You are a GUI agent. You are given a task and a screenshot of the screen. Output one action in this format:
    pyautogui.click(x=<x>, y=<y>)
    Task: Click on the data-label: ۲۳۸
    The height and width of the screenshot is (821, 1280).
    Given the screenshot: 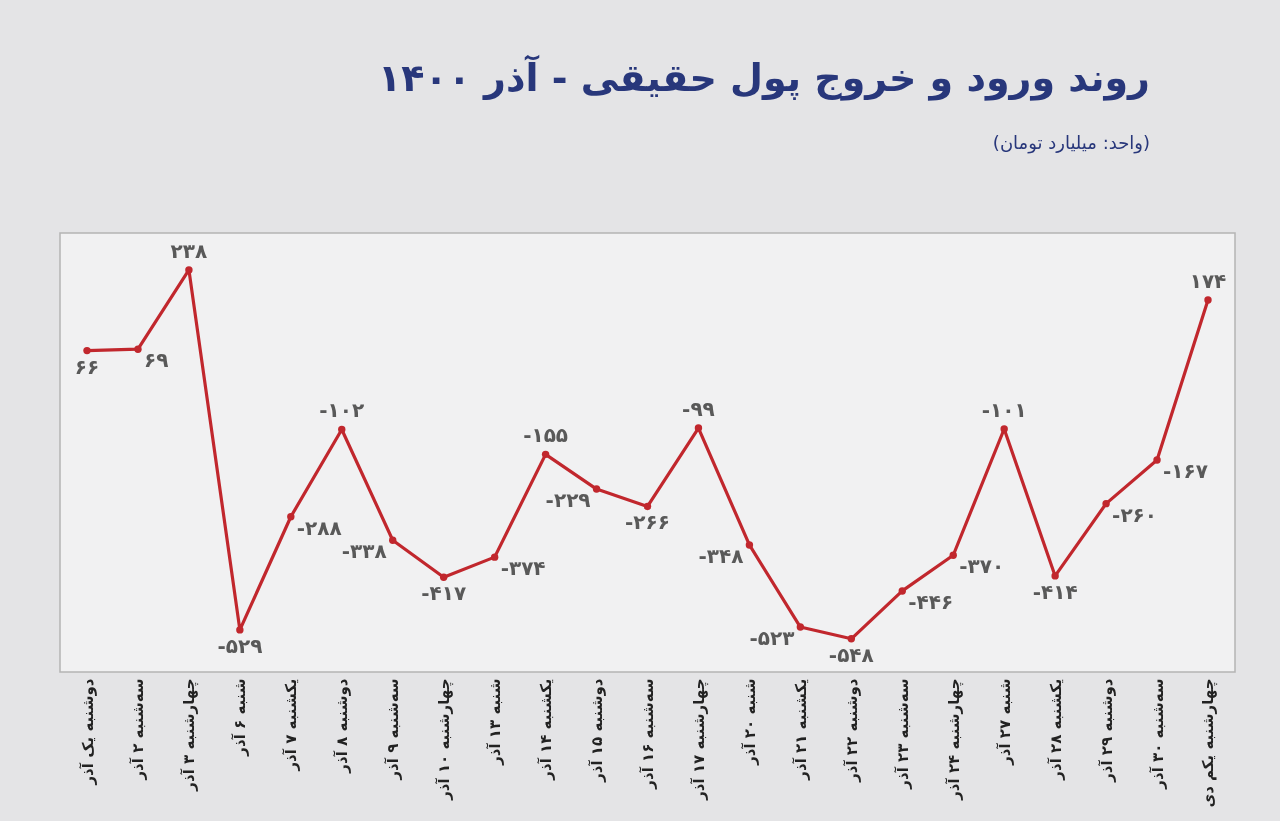 What is the action you would take?
    pyautogui.click(x=189, y=250)
    